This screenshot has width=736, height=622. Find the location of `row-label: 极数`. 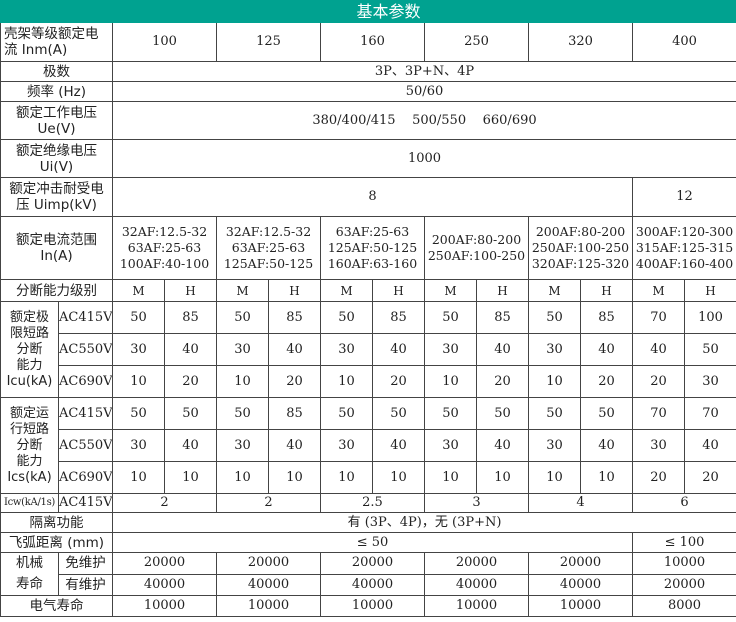

row-label: 极数 is located at coordinates (56, 71).